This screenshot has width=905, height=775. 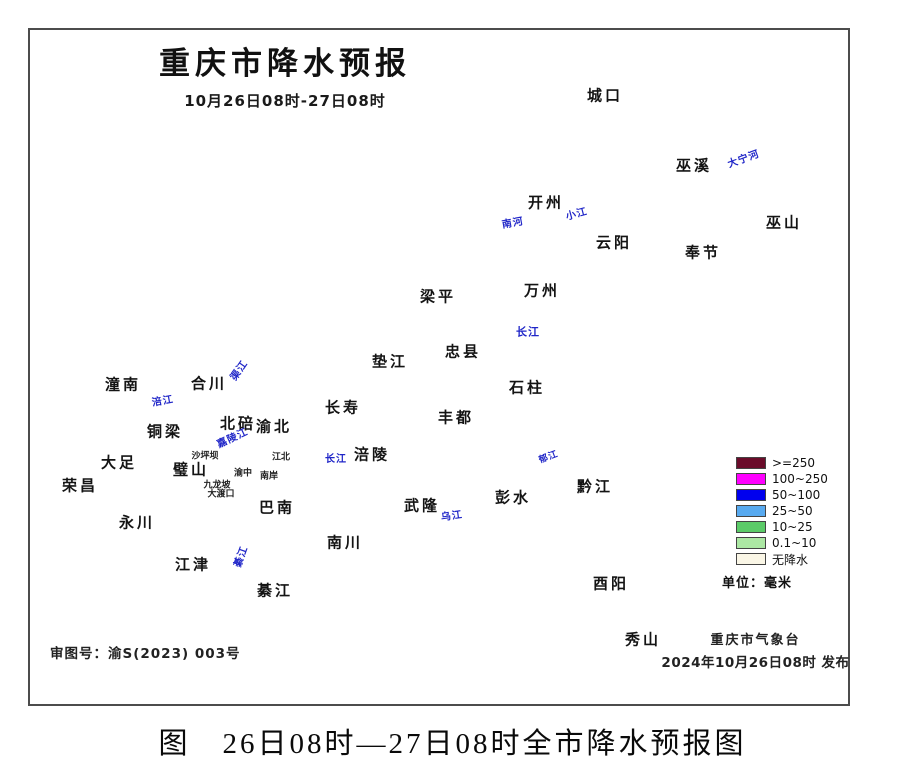 What do you see at coordinates (755, 640) in the screenshot?
I see `publisher-name: 重庆市气象台` at bounding box center [755, 640].